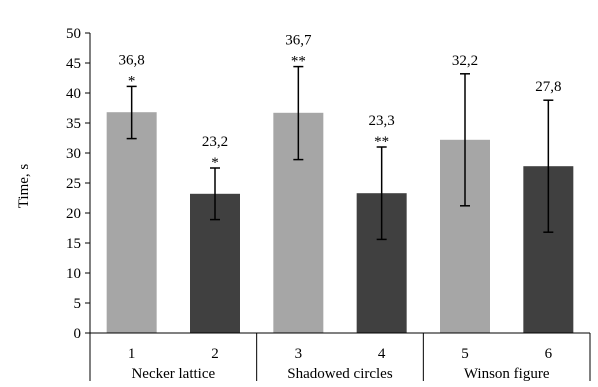 This screenshot has height=387, width=598. Describe the element at coordinates (73, 124) in the screenshot. I see `y-tick-label: 35` at that location.